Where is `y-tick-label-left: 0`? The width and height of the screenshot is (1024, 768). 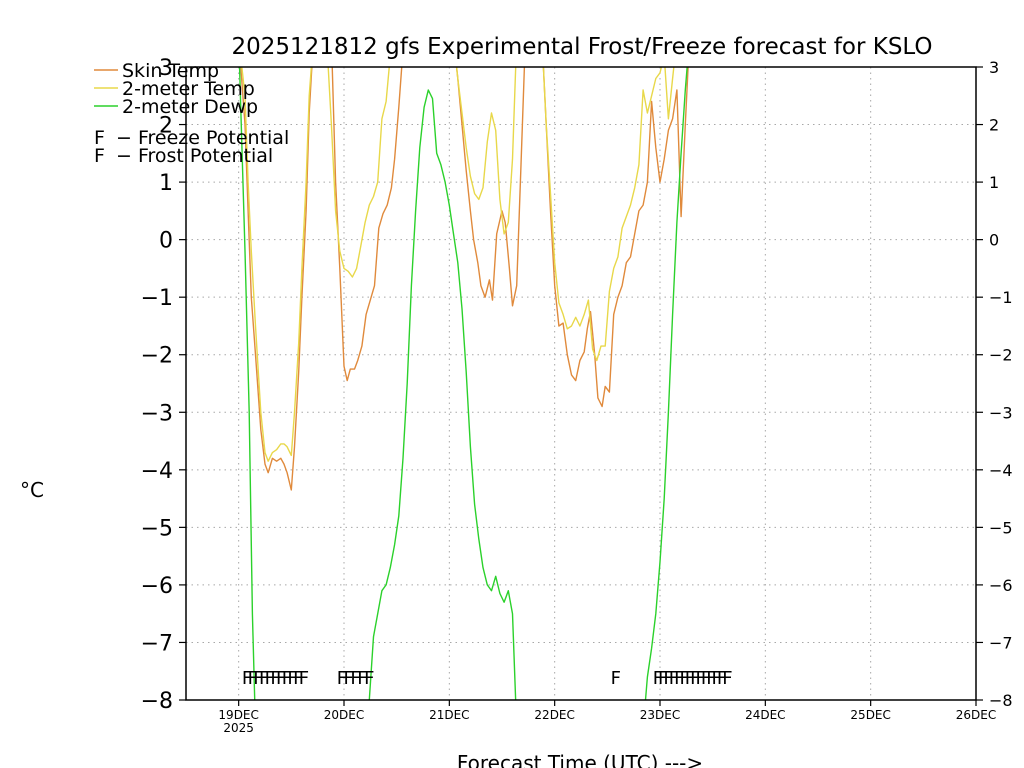 y-tick-label-left: 0 is located at coordinates (166, 241).